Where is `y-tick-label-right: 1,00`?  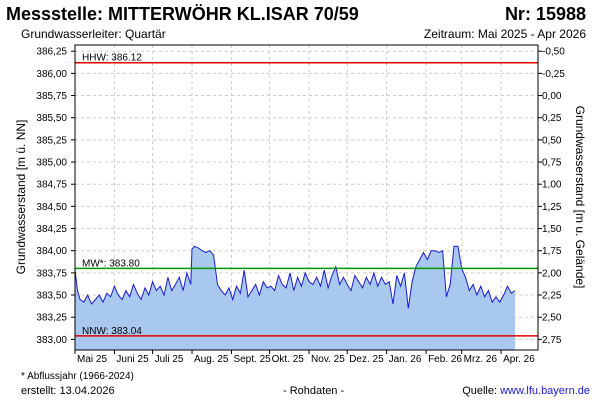 y-tick-label-right: 1,00 is located at coordinates (552, 185).